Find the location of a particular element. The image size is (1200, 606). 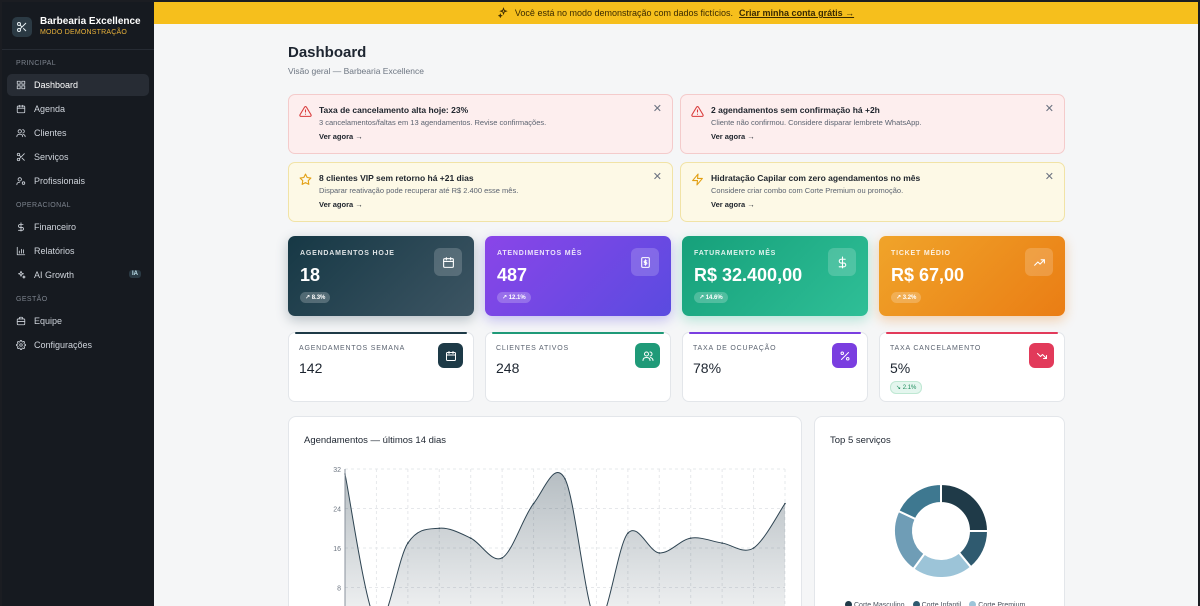

sidebar-item-relatorios: Relatórios is located at coordinates (78, 251).